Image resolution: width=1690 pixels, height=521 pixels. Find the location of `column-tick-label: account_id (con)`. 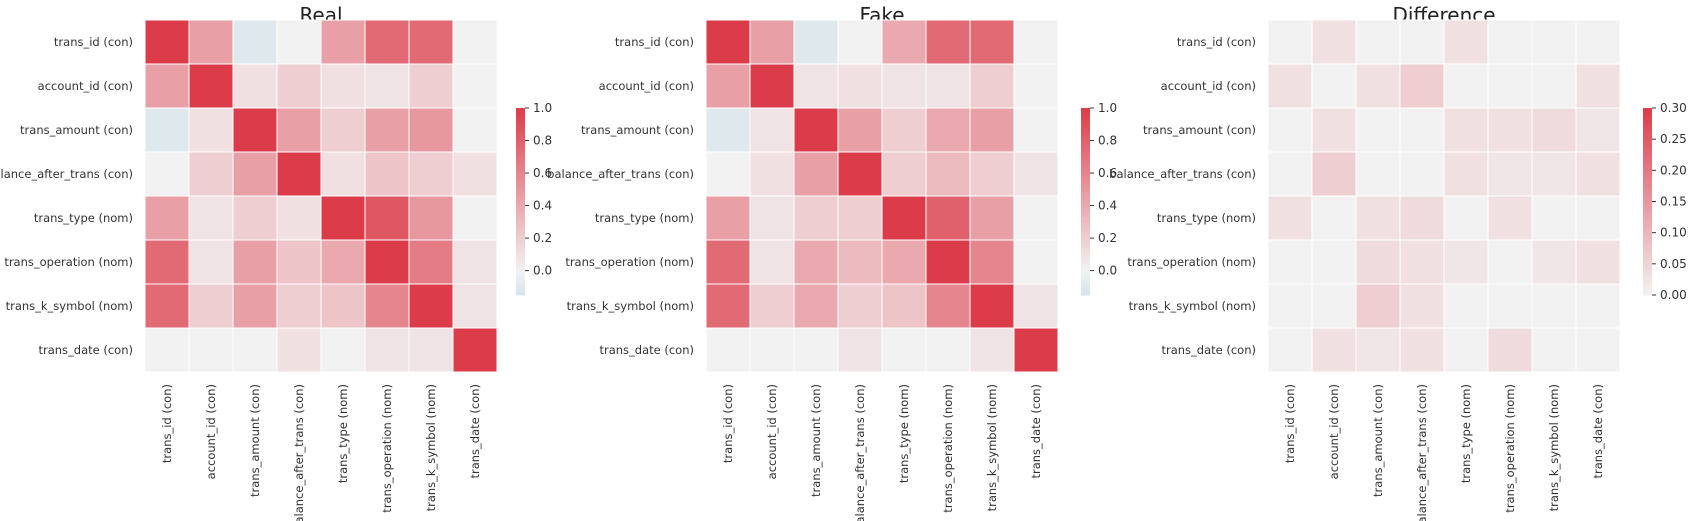

column-tick-label: account_id (con) is located at coordinates (772, 431).